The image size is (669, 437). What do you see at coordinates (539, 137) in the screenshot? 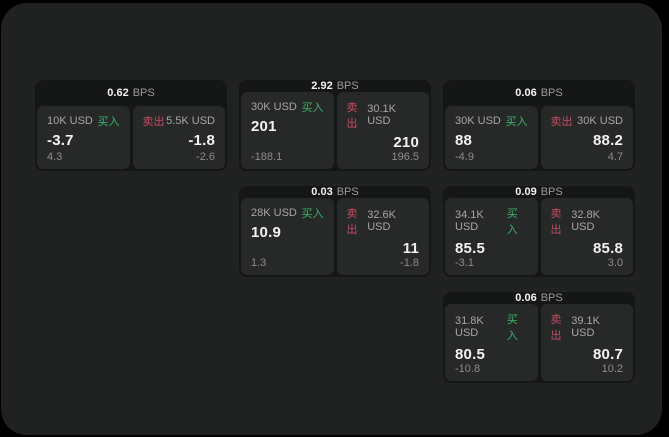
I see `card-body: 30K USD 买入 88 -4.9 卖出 30K USD 88.2 4.7` at bounding box center [539, 137].